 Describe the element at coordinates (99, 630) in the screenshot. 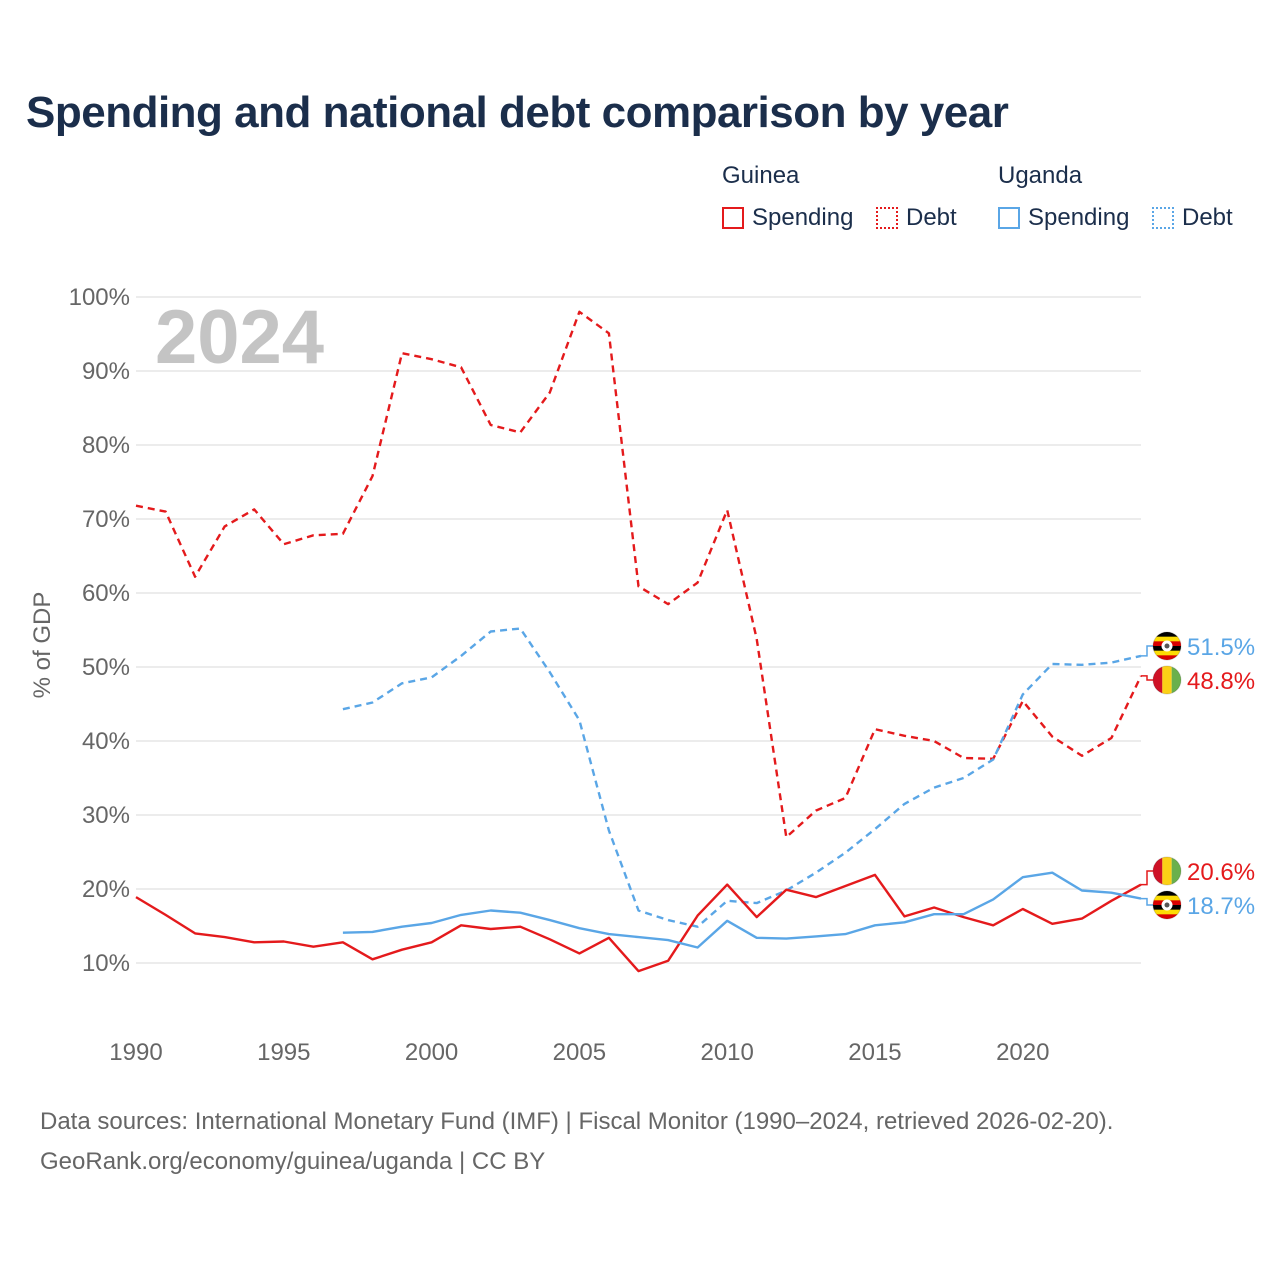

I see `y-axis: 10% 20% 30% 40% 50% 60% 70% 80% 90% 100%` at that location.